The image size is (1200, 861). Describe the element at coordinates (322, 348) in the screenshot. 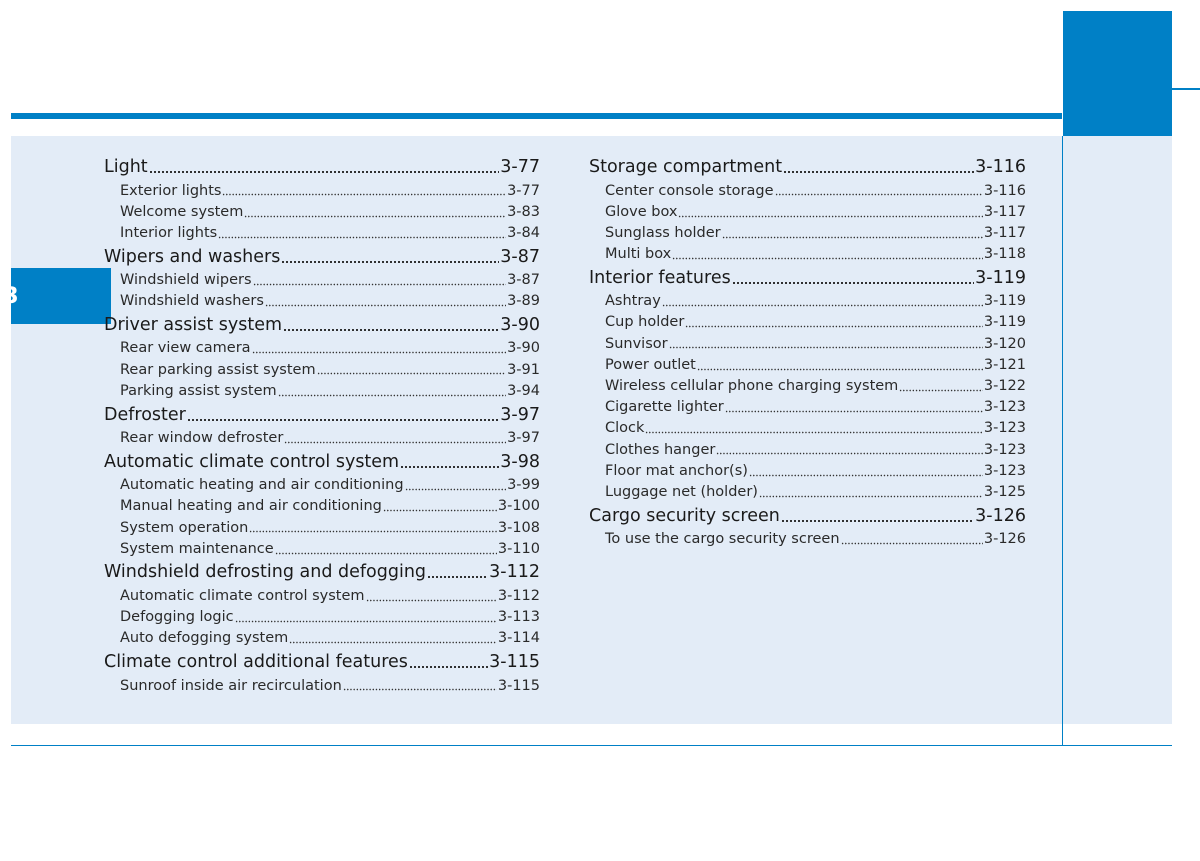

I see `toc-subsection-entry: Rear view camera 3-90` at that location.